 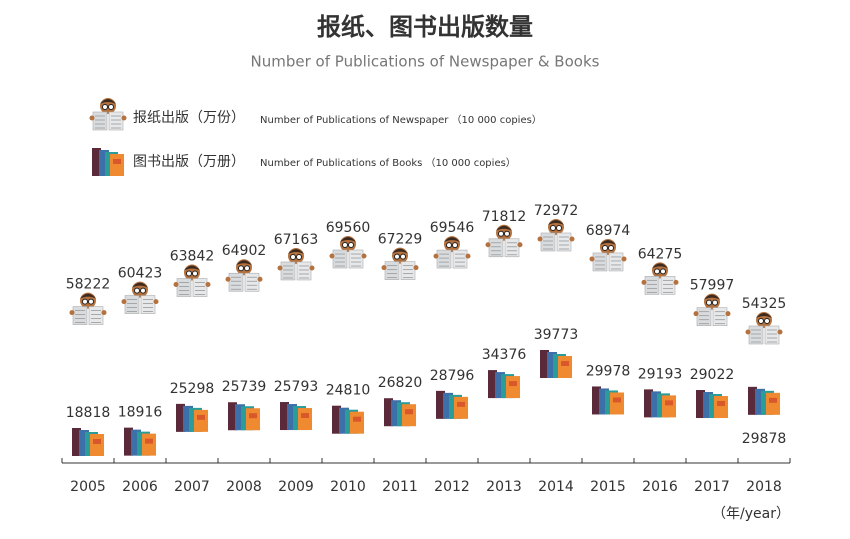 What do you see at coordinates (556, 335) in the screenshot?
I see `data-label: 39773` at bounding box center [556, 335].